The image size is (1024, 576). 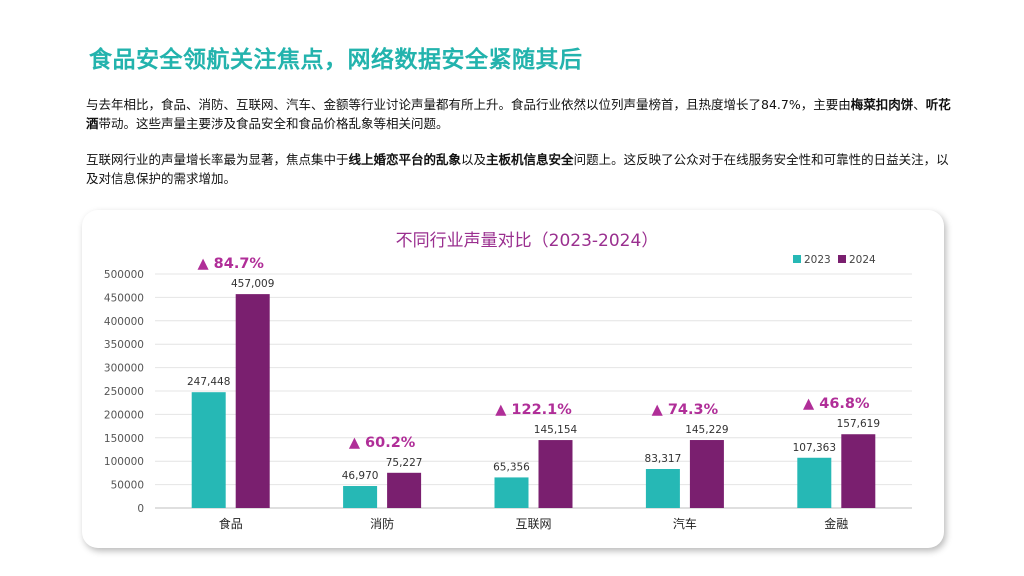 What do you see at coordinates (405, 159) in the screenshot?
I see `p2-highlight-1: 线上婚恋平台的乱象` at bounding box center [405, 159].